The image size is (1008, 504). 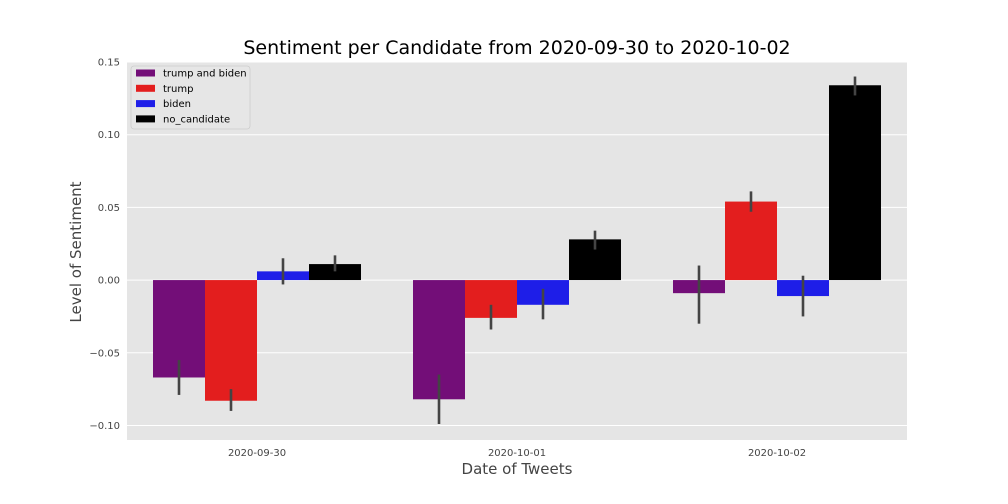 I want to click on y-tick-label: 0.00, so click(x=109, y=281).